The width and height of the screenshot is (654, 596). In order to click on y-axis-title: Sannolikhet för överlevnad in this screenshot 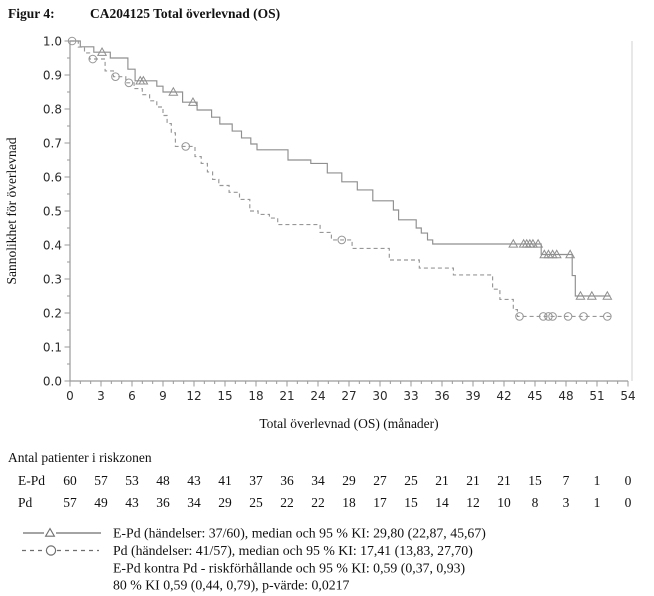, I will do `click(11, 210)`.